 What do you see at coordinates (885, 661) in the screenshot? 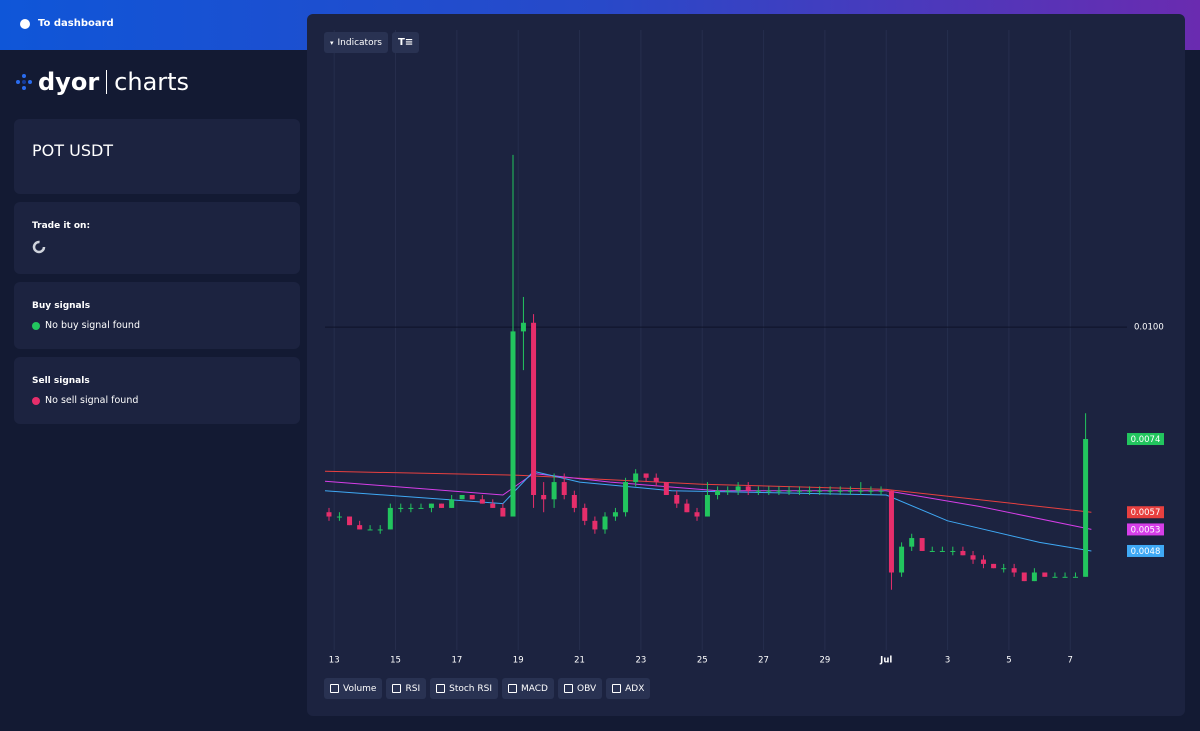
I see `x-tick-label: Jul` at bounding box center [885, 661].